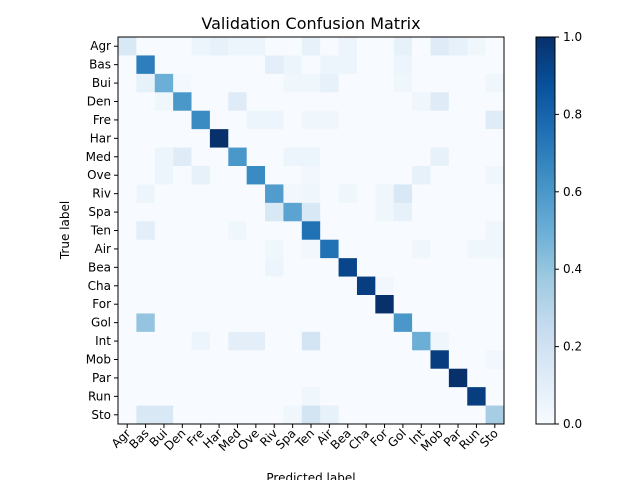  What do you see at coordinates (310, 23) in the screenshot?
I see `chart-title: Validation Confusion Matrix` at bounding box center [310, 23].